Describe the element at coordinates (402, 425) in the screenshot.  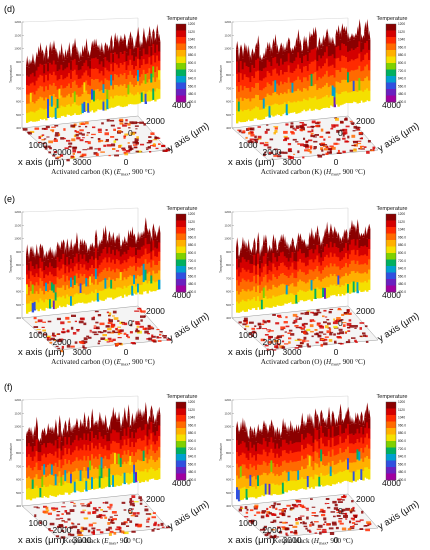
I see `colorbar-tick-label: 960.0` at that location.